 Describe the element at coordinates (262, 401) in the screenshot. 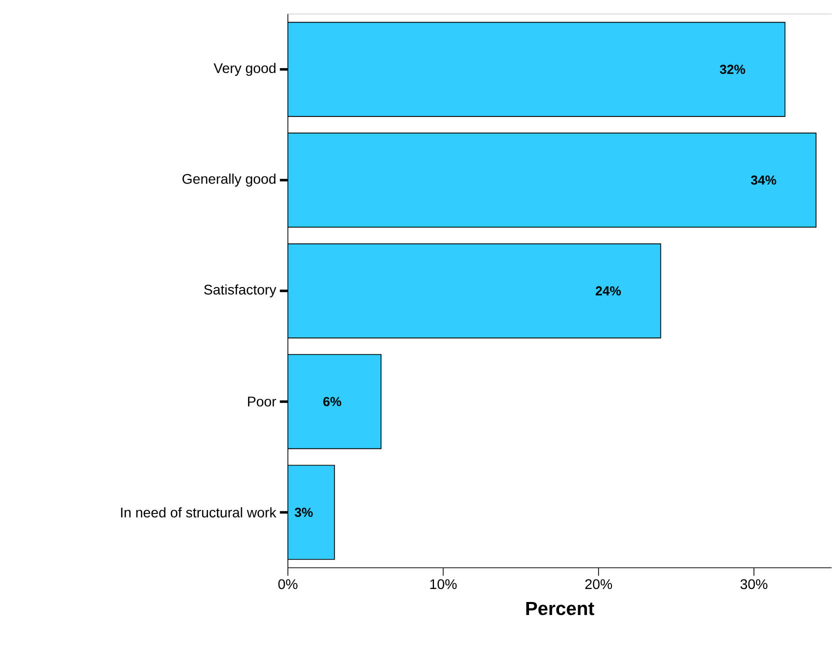

I see `y-tick-label: Poor` at that location.